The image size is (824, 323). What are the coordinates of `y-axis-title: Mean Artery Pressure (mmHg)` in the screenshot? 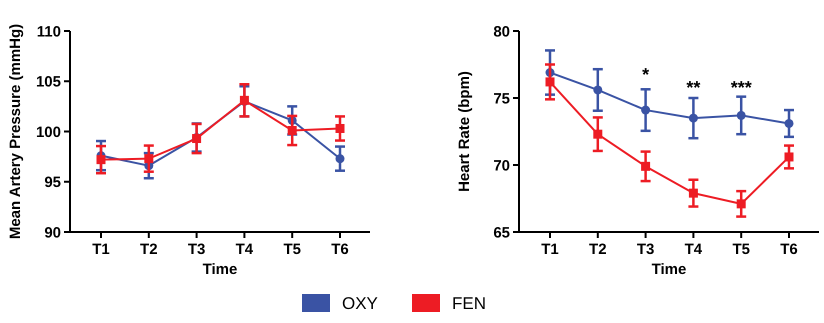 It's located at (15, 132).